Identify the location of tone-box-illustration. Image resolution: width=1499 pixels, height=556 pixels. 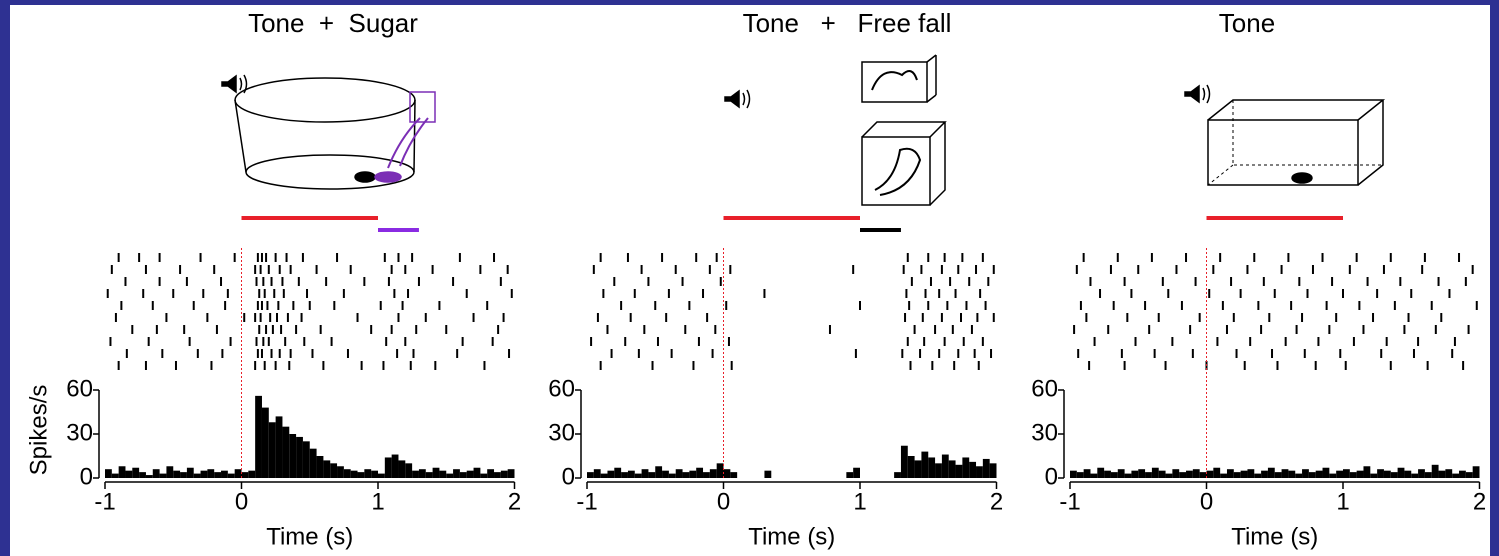
(1285, 135).